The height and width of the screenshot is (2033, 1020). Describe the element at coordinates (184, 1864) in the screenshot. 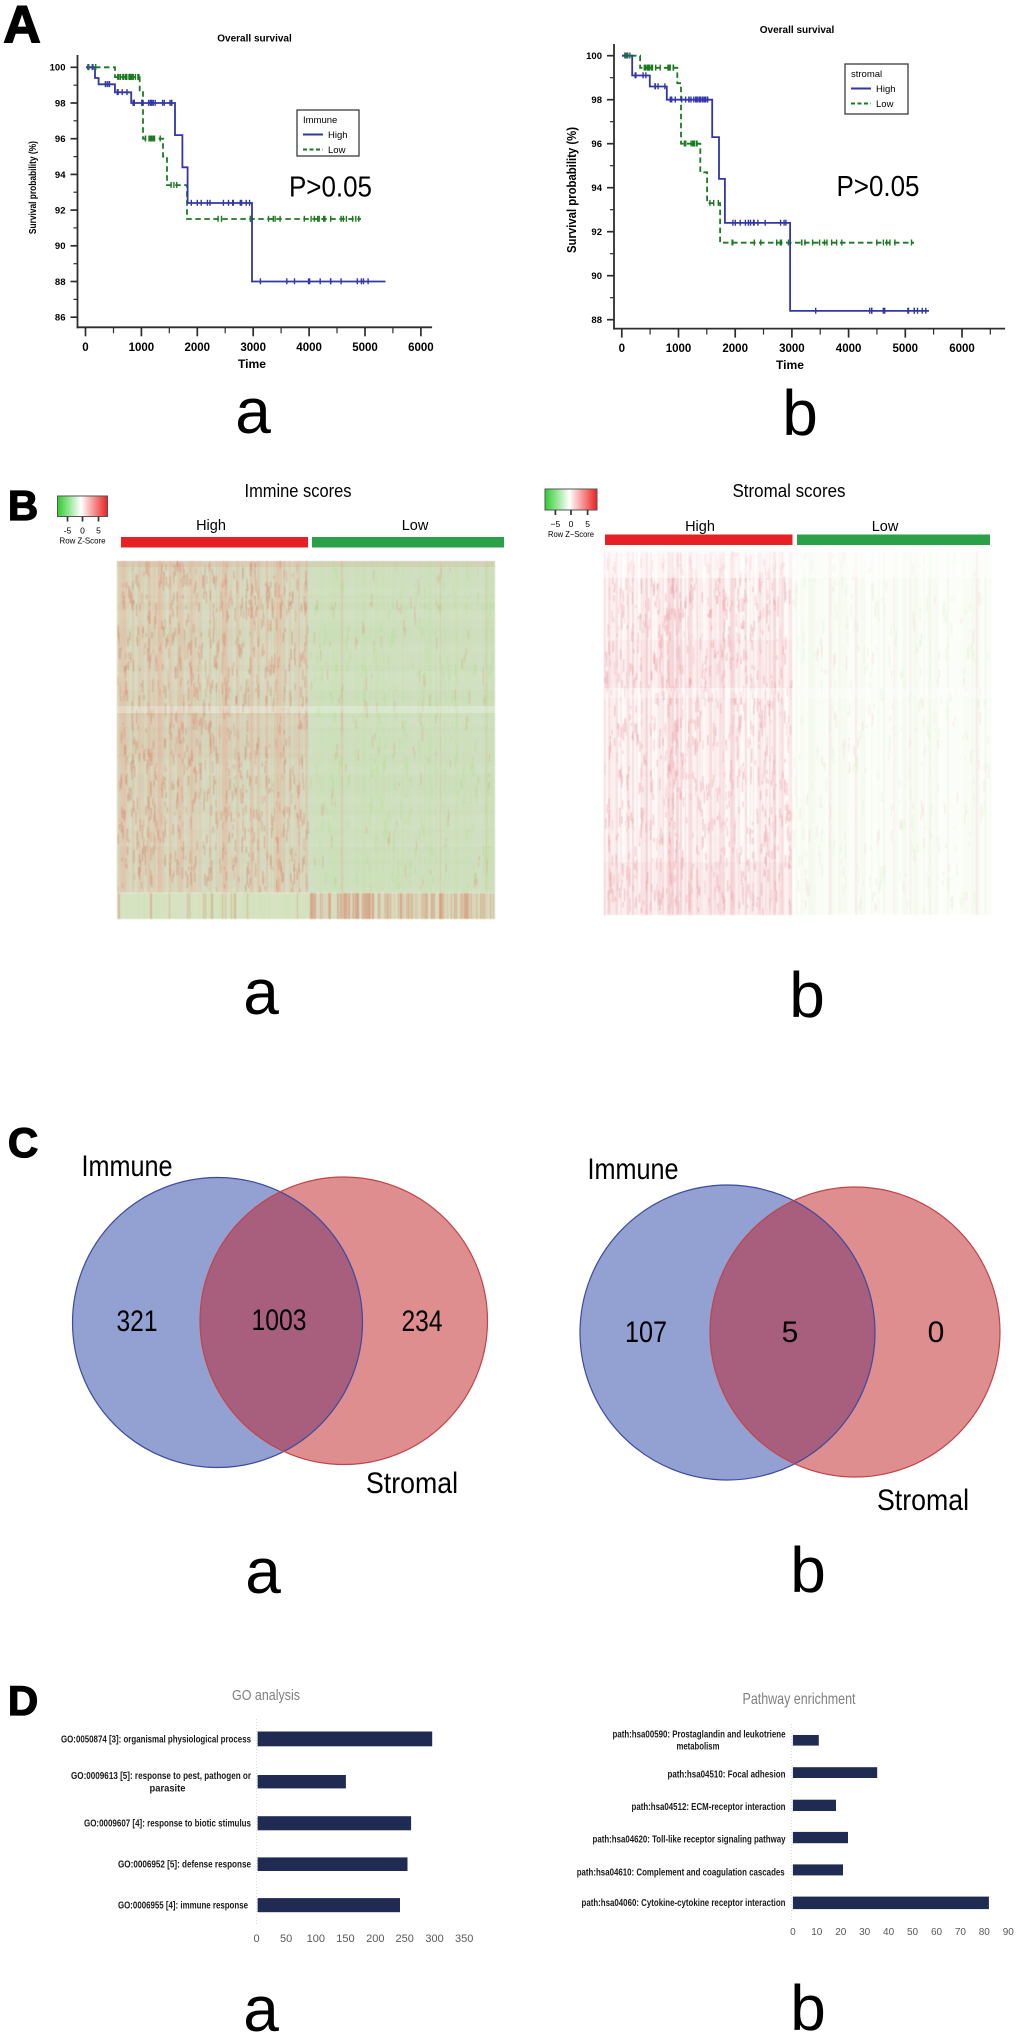

I see `svg-text:GO:0006952 [5]: defense respon: GO:0006952 [5]: defense response` at that location.